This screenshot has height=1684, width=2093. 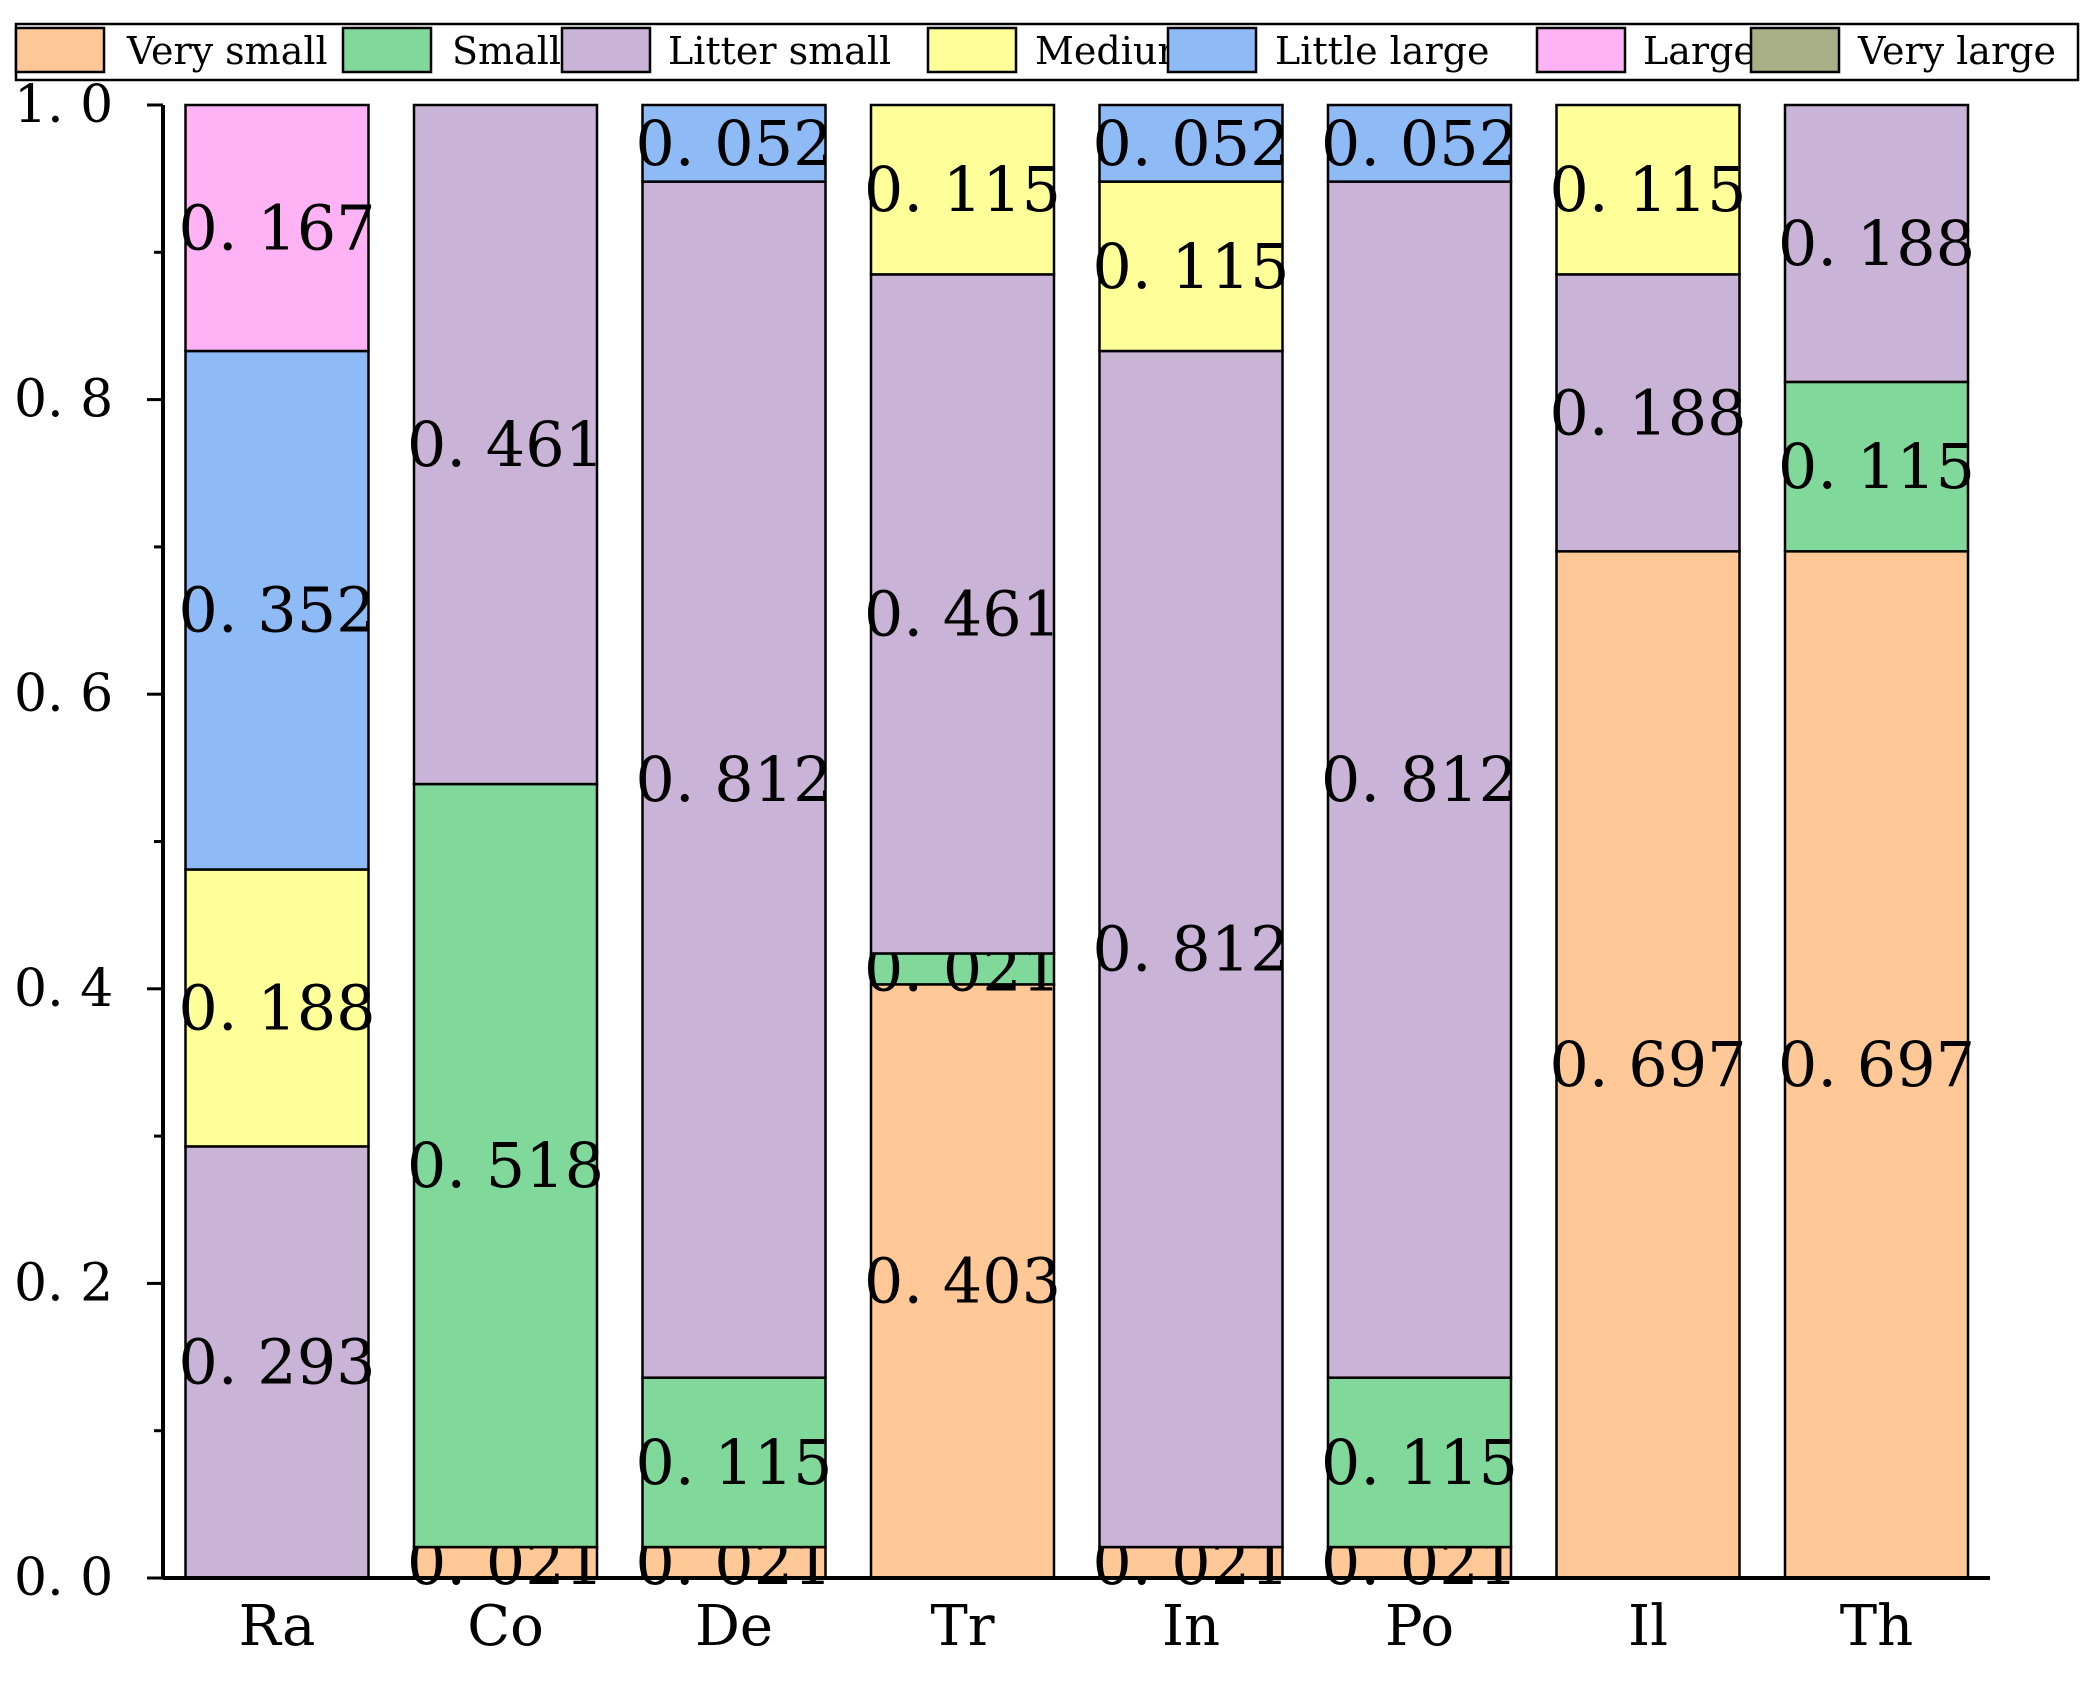 I want to click on bar-segment-po-very-small, so click(x=1419, y=1562).